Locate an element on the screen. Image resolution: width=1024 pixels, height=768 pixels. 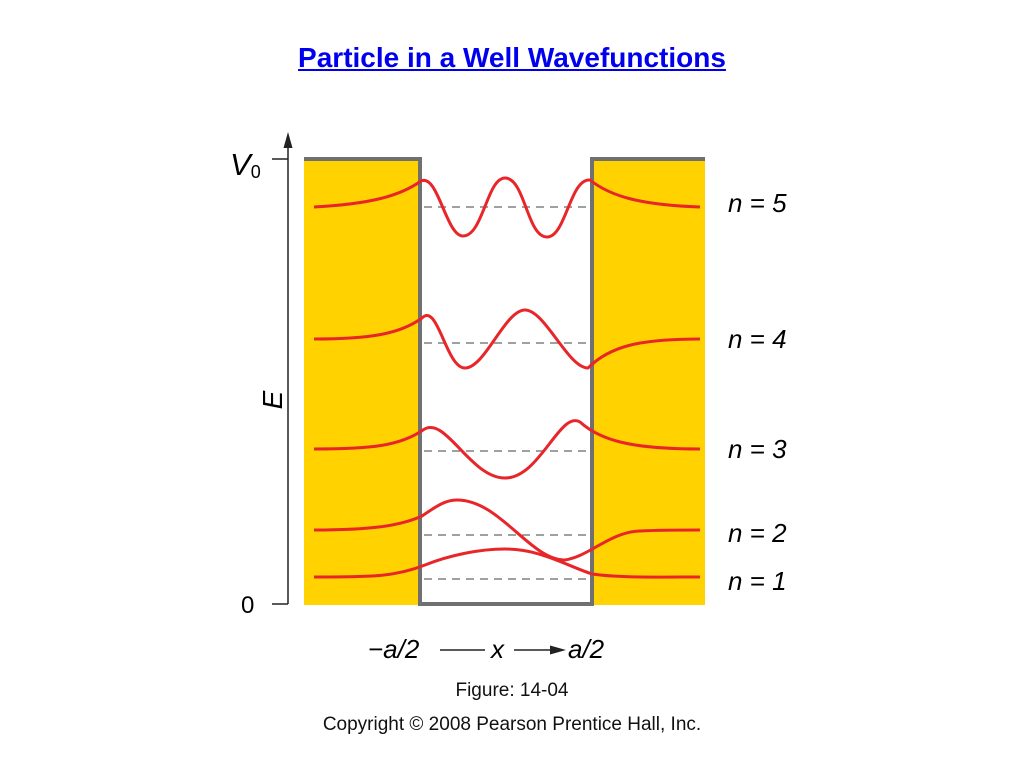
level-label-n4: n = 4 is located at coordinates (757, 339).